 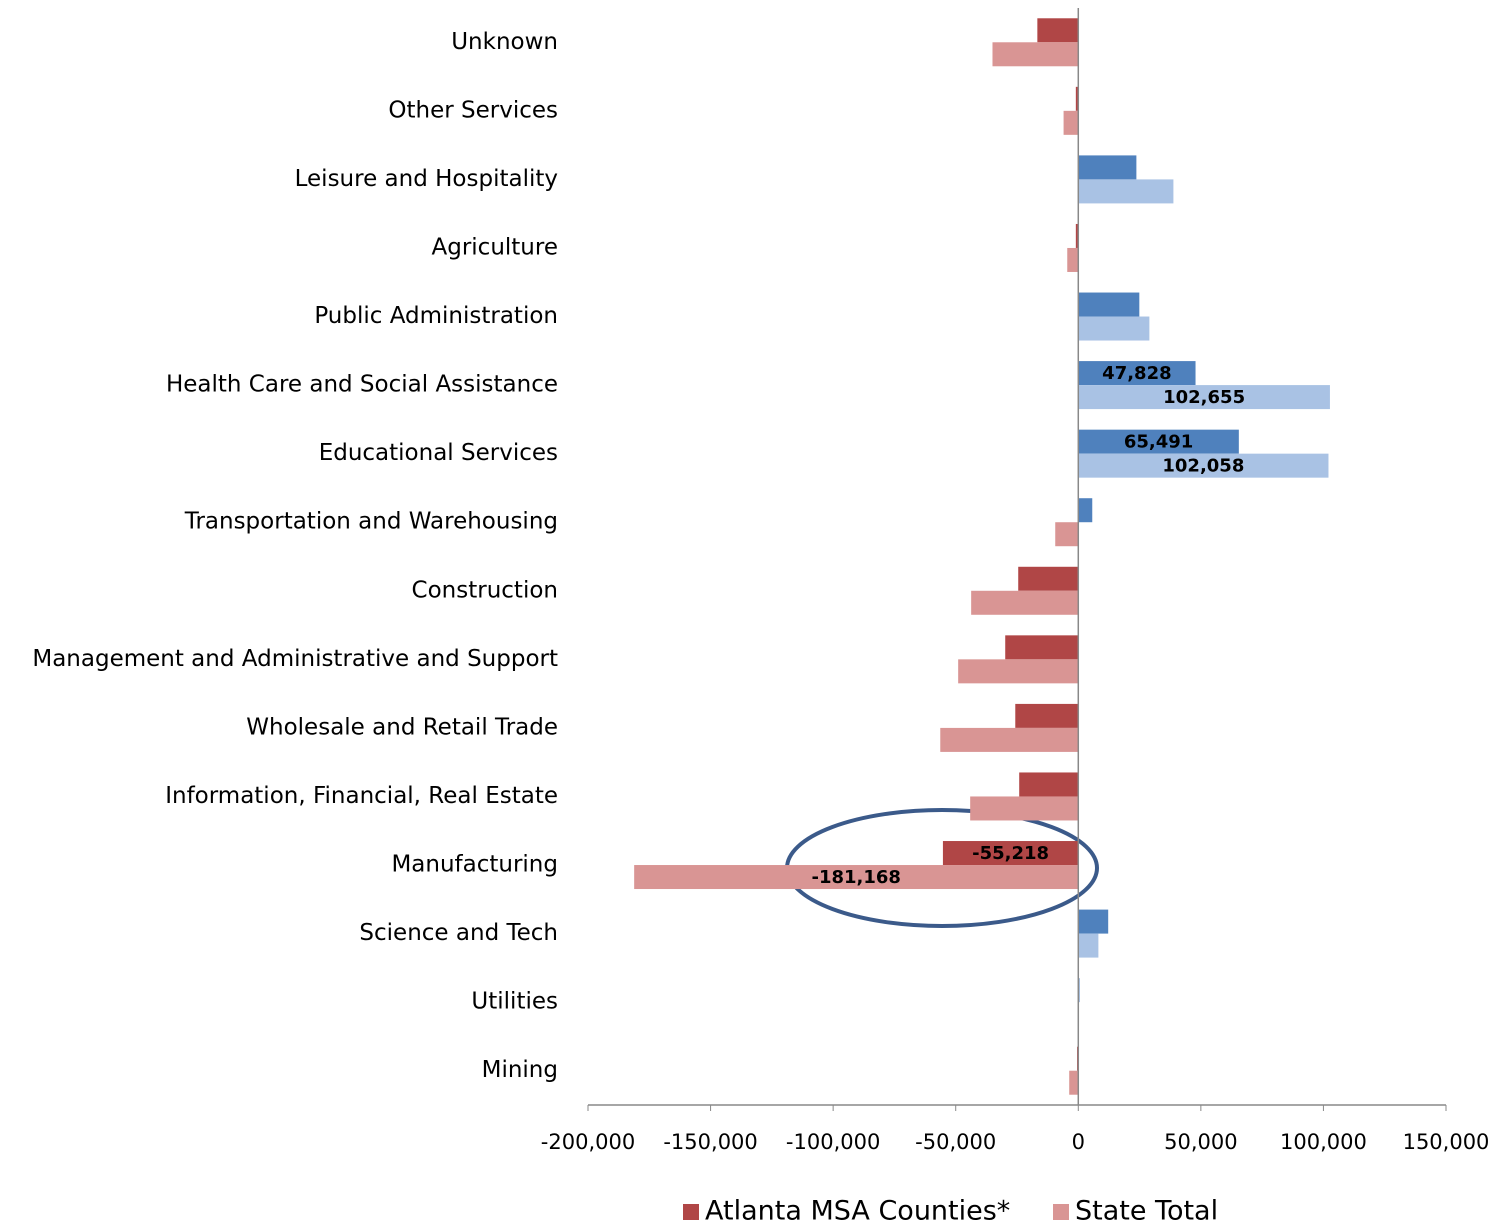 I want to click on category-label: Other Services, so click(x=473, y=110).